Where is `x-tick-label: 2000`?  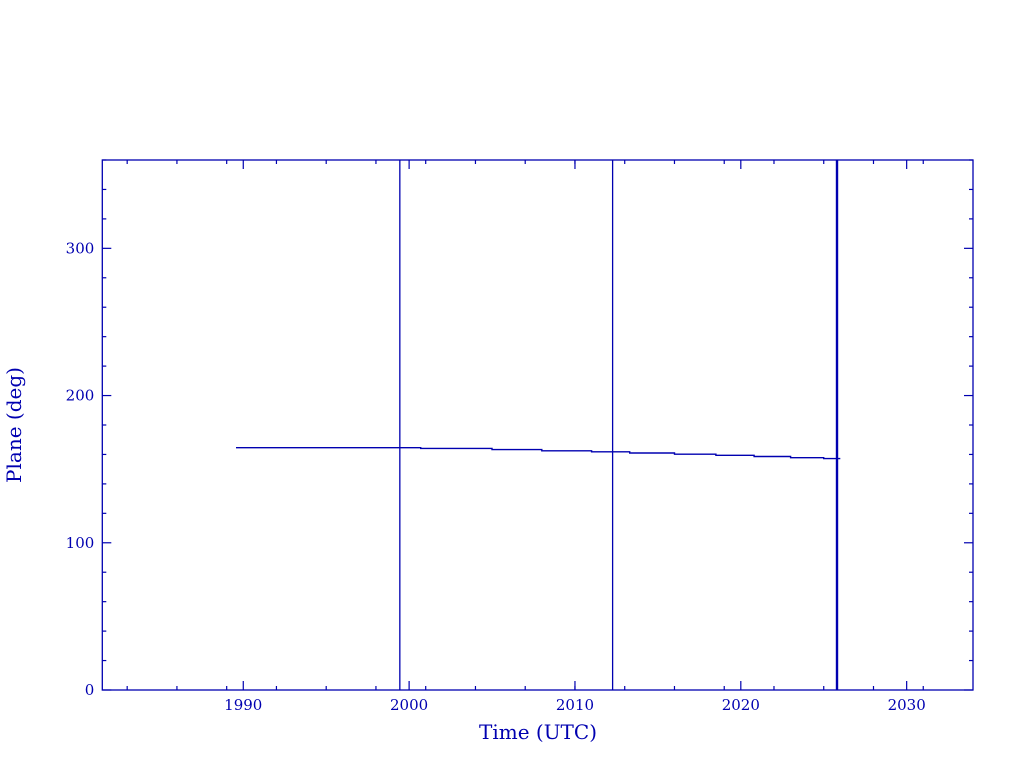 x-tick-label: 2000 is located at coordinates (409, 705).